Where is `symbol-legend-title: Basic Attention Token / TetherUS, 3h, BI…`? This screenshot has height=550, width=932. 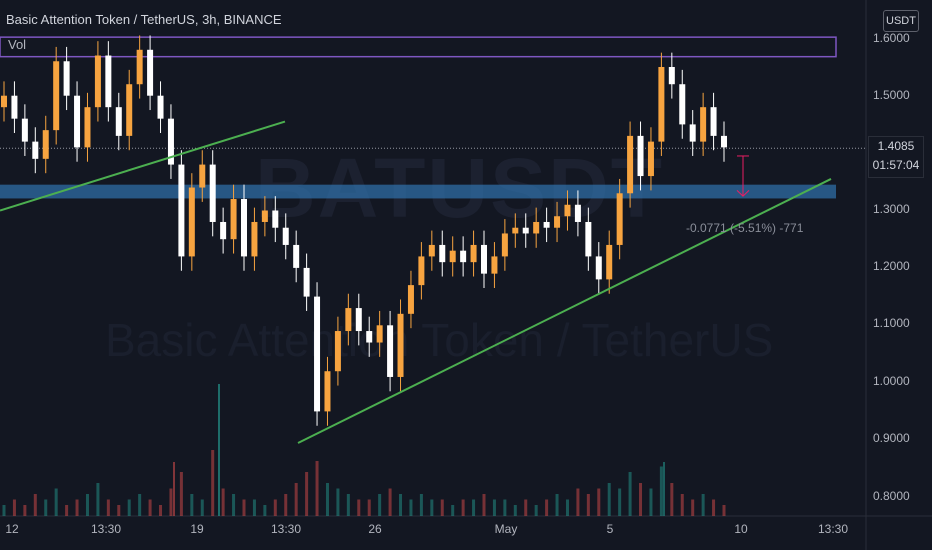 symbol-legend-title: Basic Attention Token / TetherUS, 3h, BI… is located at coordinates (144, 19).